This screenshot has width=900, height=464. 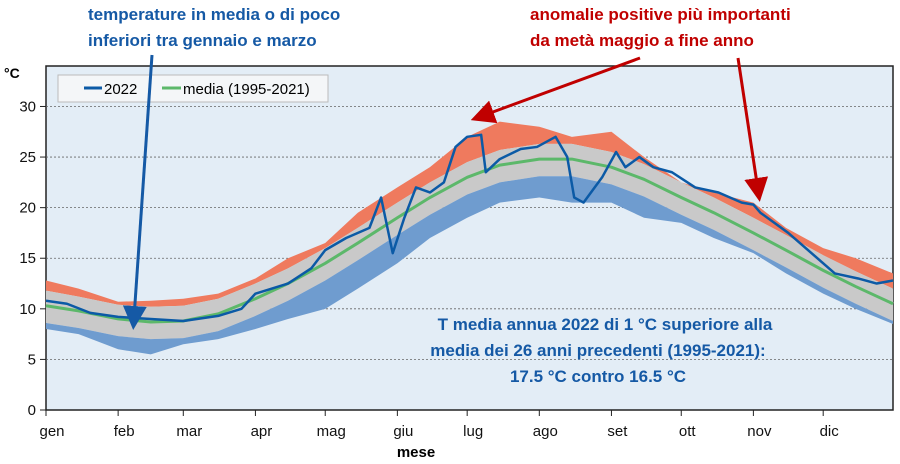 What do you see at coordinates (660, 14) in the screenshot?
I see `annotation-red-1: anomalie positive più importanti` at bounding box center [660, 14].